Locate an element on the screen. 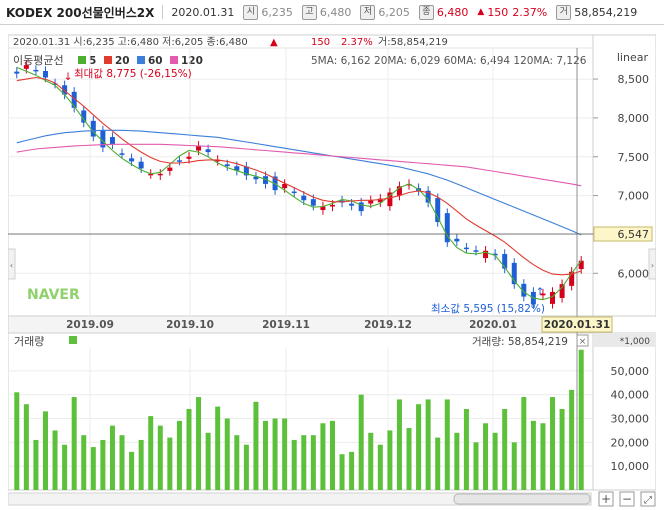  up-arrow-icon: ▲ is located at coordinates (481, 12).